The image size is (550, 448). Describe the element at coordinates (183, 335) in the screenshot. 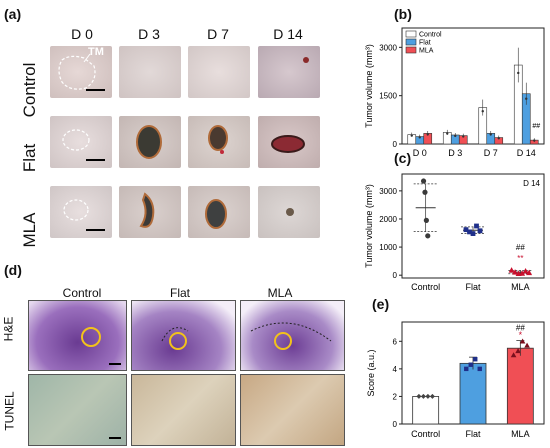

I see `he-flat` at that location.